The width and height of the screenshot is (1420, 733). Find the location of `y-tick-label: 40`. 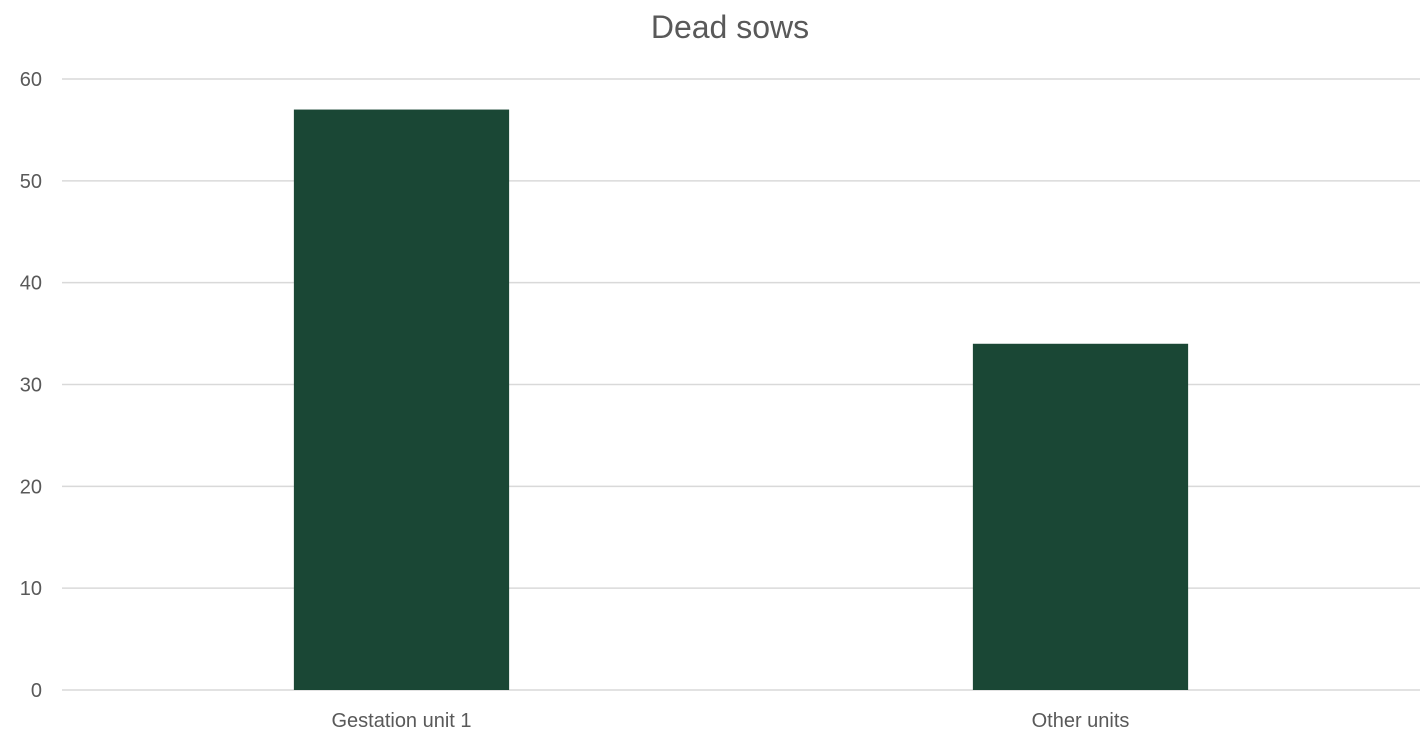

y-tick-label: 40 is located at coordinates (31, 284).